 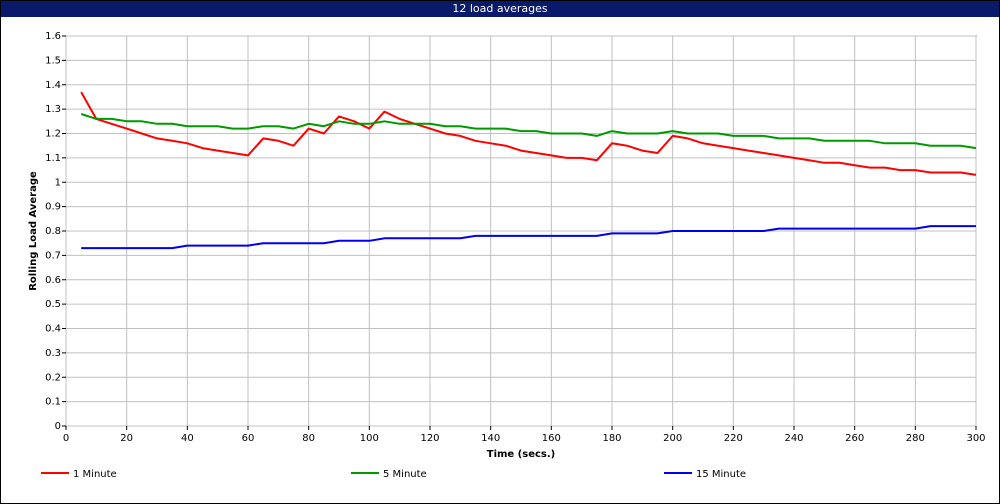 What do you see at coordinates (672, 438) in the screenshot?
I see `x-tick-label: 200` at bounding box center [672, 438].